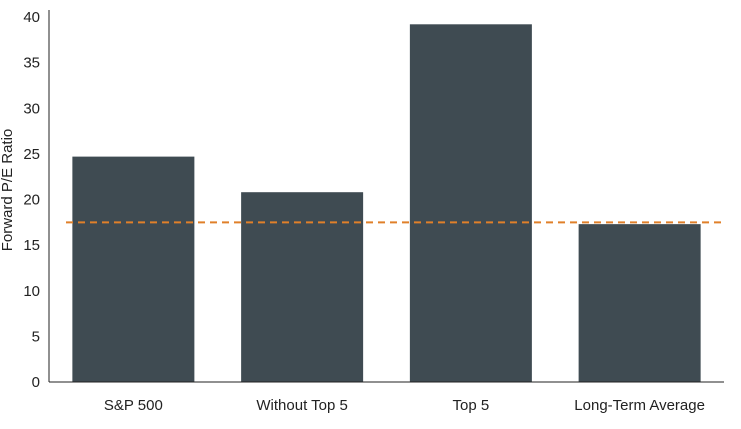  I want to click on x-category-label: Top 5, so click(471, 405).